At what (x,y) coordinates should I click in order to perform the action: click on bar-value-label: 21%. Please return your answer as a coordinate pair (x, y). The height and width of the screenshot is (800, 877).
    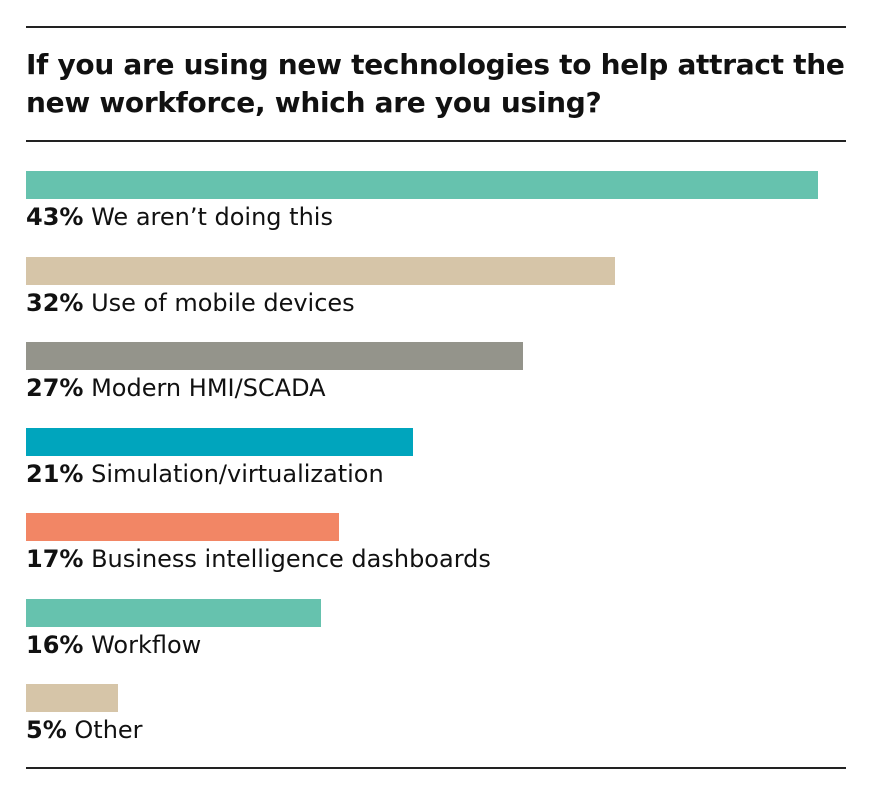
    Looking at the image, I should click on (55, 473).